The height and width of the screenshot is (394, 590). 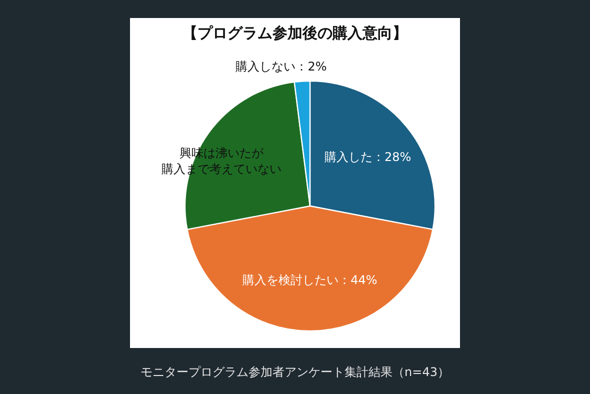 I want to click on chart-title: 【プログラム参加後の購入意向】, so click(x=295, y=33).